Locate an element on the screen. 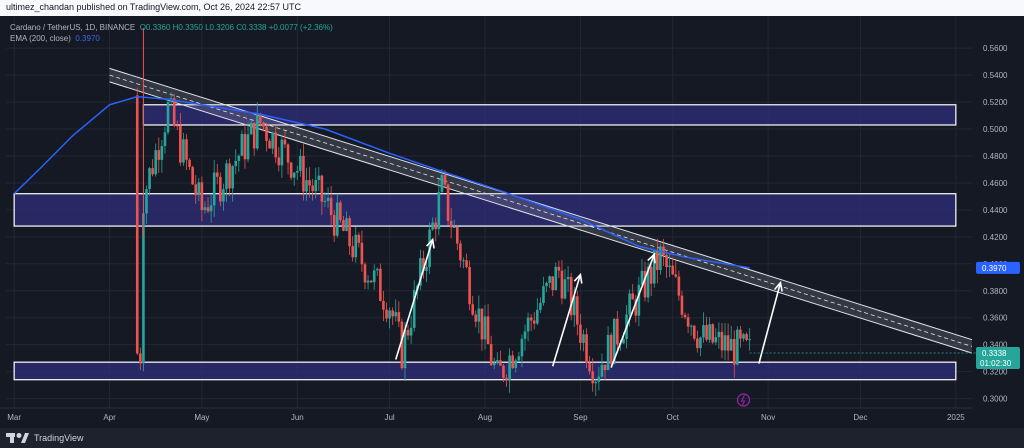 Image resolution: width=1024 pixels, height=448 pixels. time-tick-label: Mar is located at coordinates (14, 417).